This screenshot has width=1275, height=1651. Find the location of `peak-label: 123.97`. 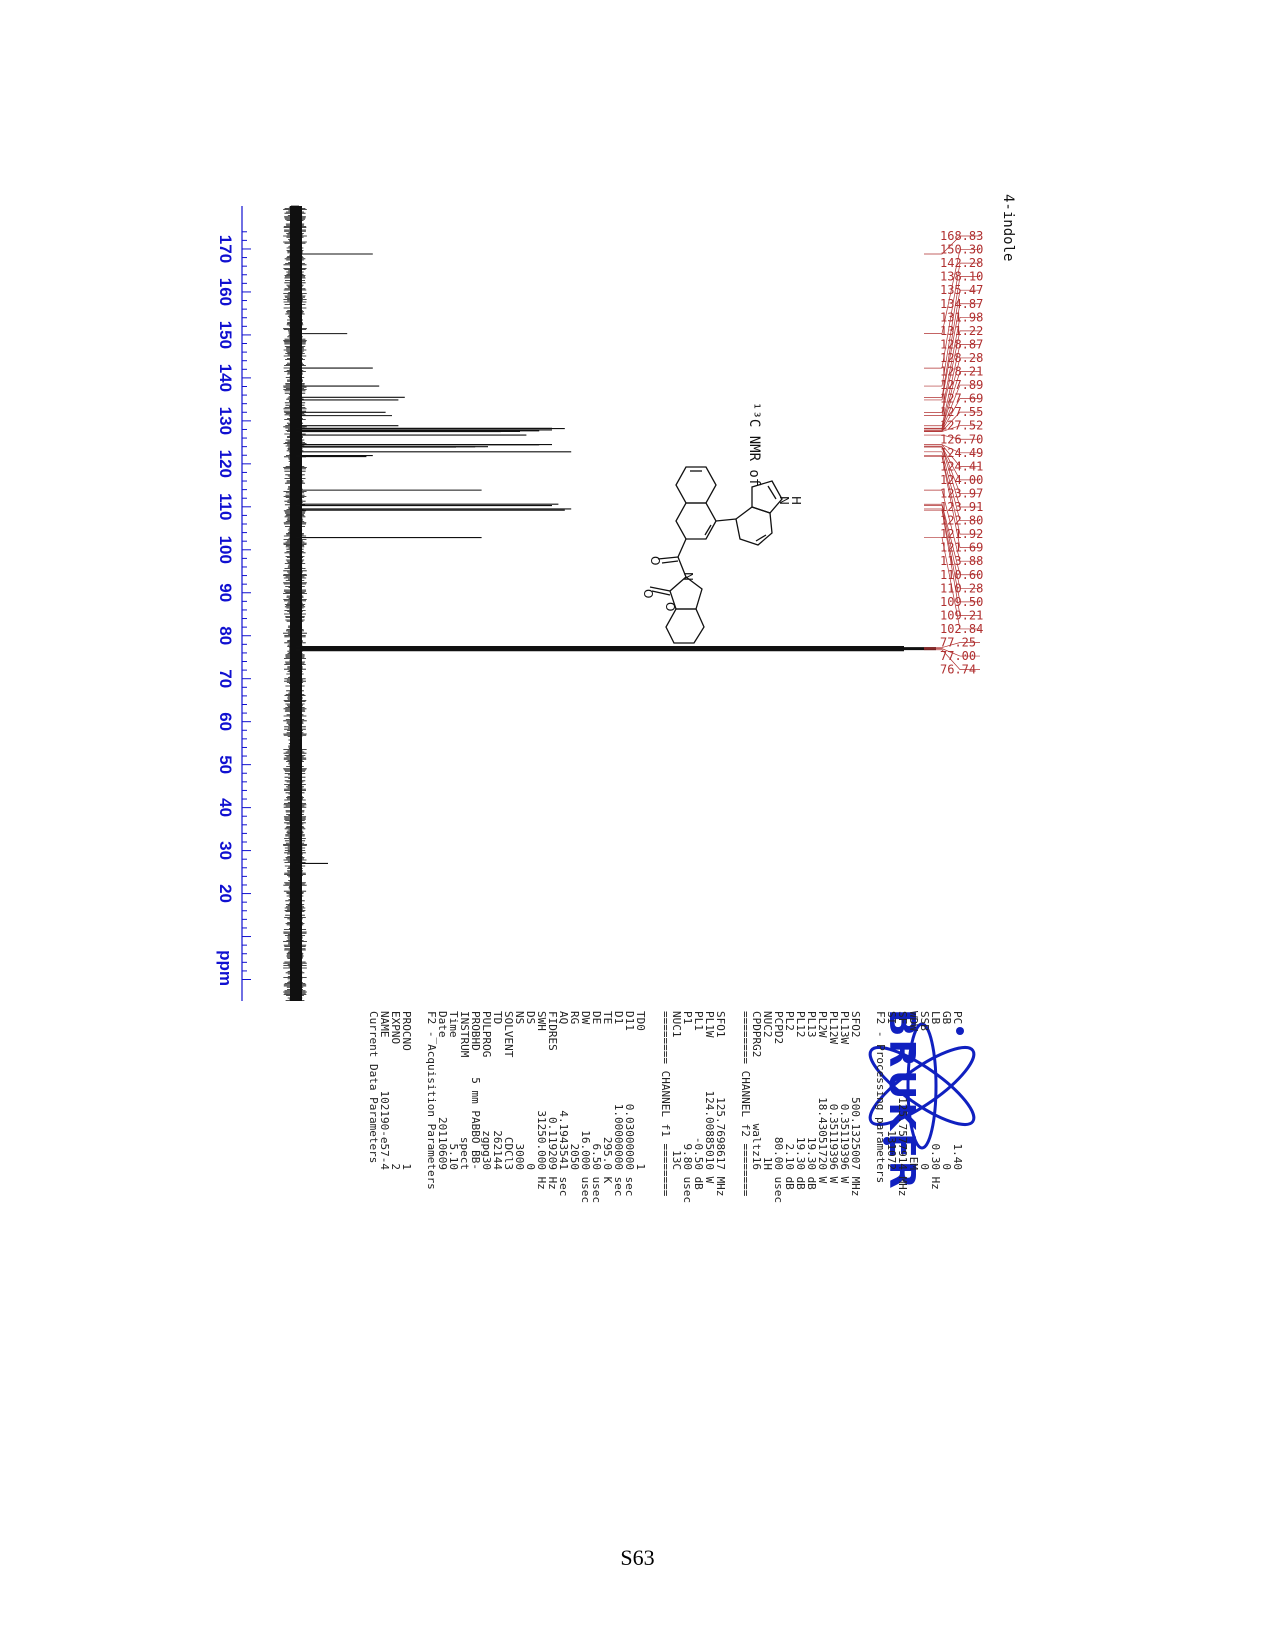

peak-label: 123.97 is located at coordinates (961, 493).